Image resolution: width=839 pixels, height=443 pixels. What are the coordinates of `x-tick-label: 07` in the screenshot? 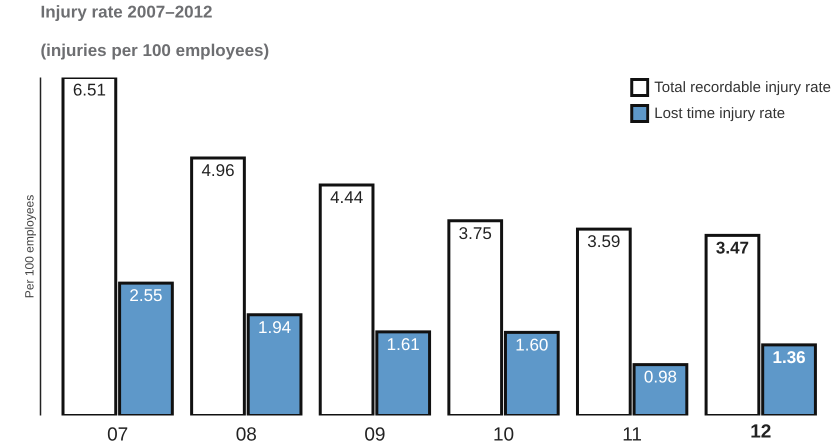 It's located at (117, 433).